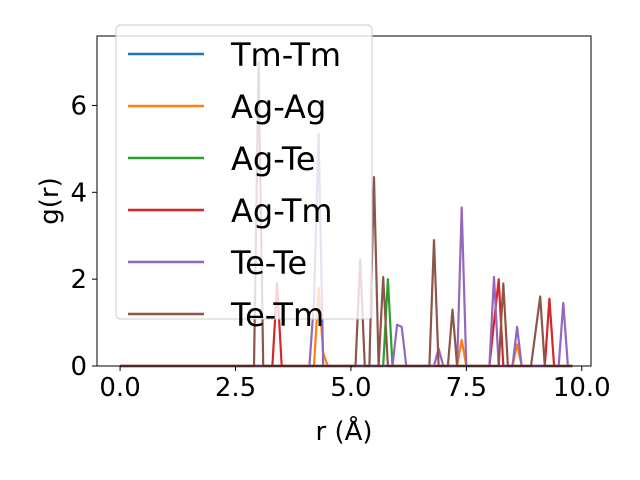 The width and height of the screenshot is (640, 480). Describe the element at coordinates (50, 200) in the screenshot. I see `y-axis-label: g(r)` at that location.